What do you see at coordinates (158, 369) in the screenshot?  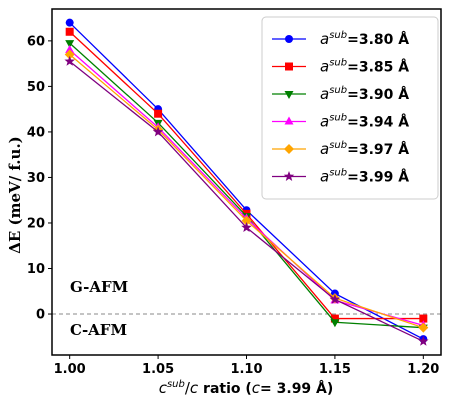 I see `x-tick-label: 1.05` at bounding box center [158, 369].